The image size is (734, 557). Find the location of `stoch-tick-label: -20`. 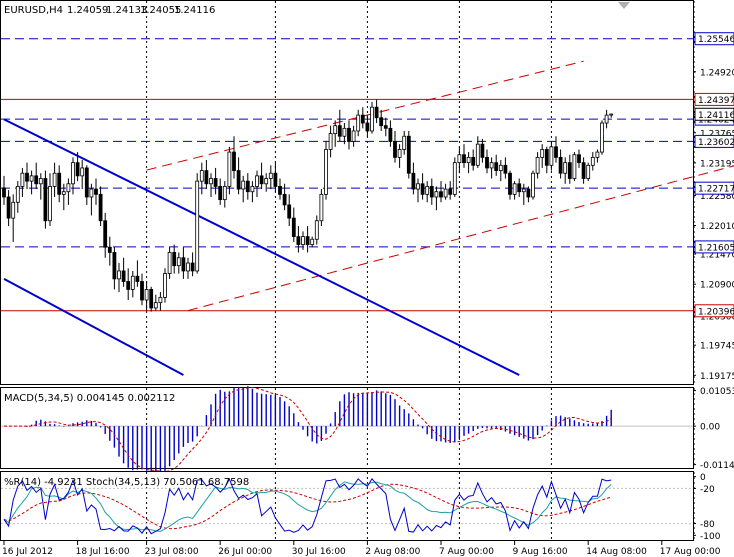

stoch-tick-label: -20 is located at coordinates (707, 490).